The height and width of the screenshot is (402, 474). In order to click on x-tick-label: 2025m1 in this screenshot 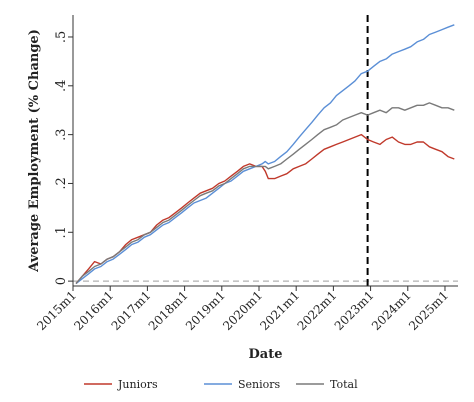, I will do `click(428, 310)`.